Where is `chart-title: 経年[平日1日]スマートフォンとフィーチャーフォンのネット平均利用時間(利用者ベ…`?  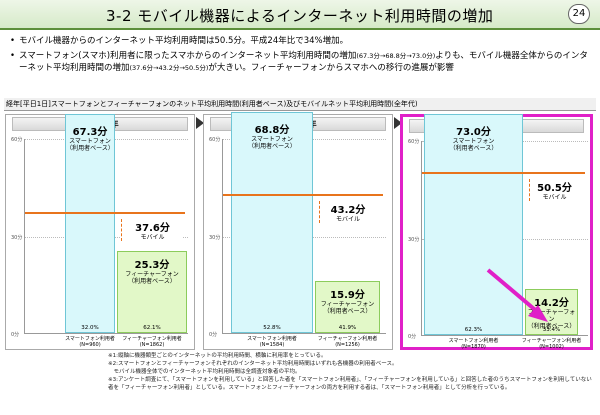
chart-title: 経年[平日1日]スマートフォンとフィーチャーフォンのネット平均利用時間(利用者ベ… is located at coordinates (300, 104).